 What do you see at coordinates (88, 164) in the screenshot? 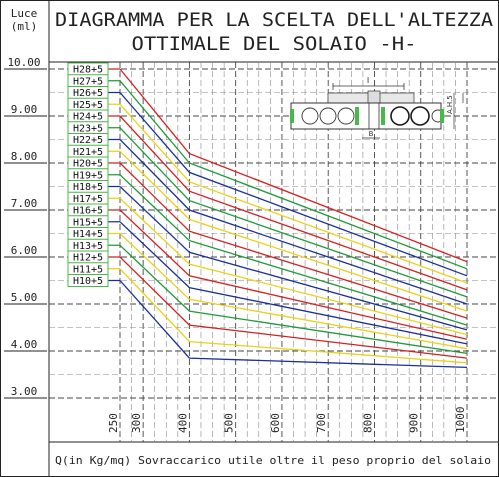
I see `series-label: H20+5` at bounding box center [88, 164].